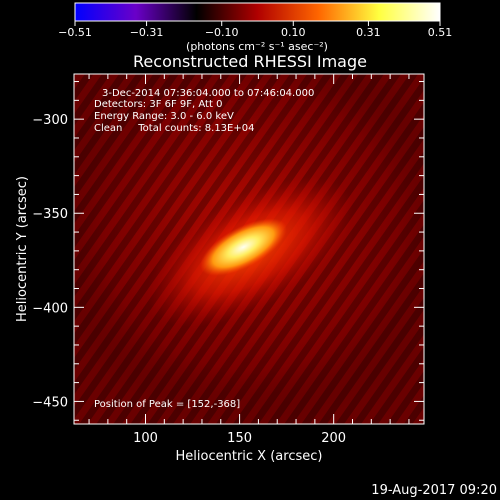 The image size is (500, 500). What do you see at coordinates (50, 214) in the screenshot?
I see `y-tick-label: −350` at bounding box center [50, 214].